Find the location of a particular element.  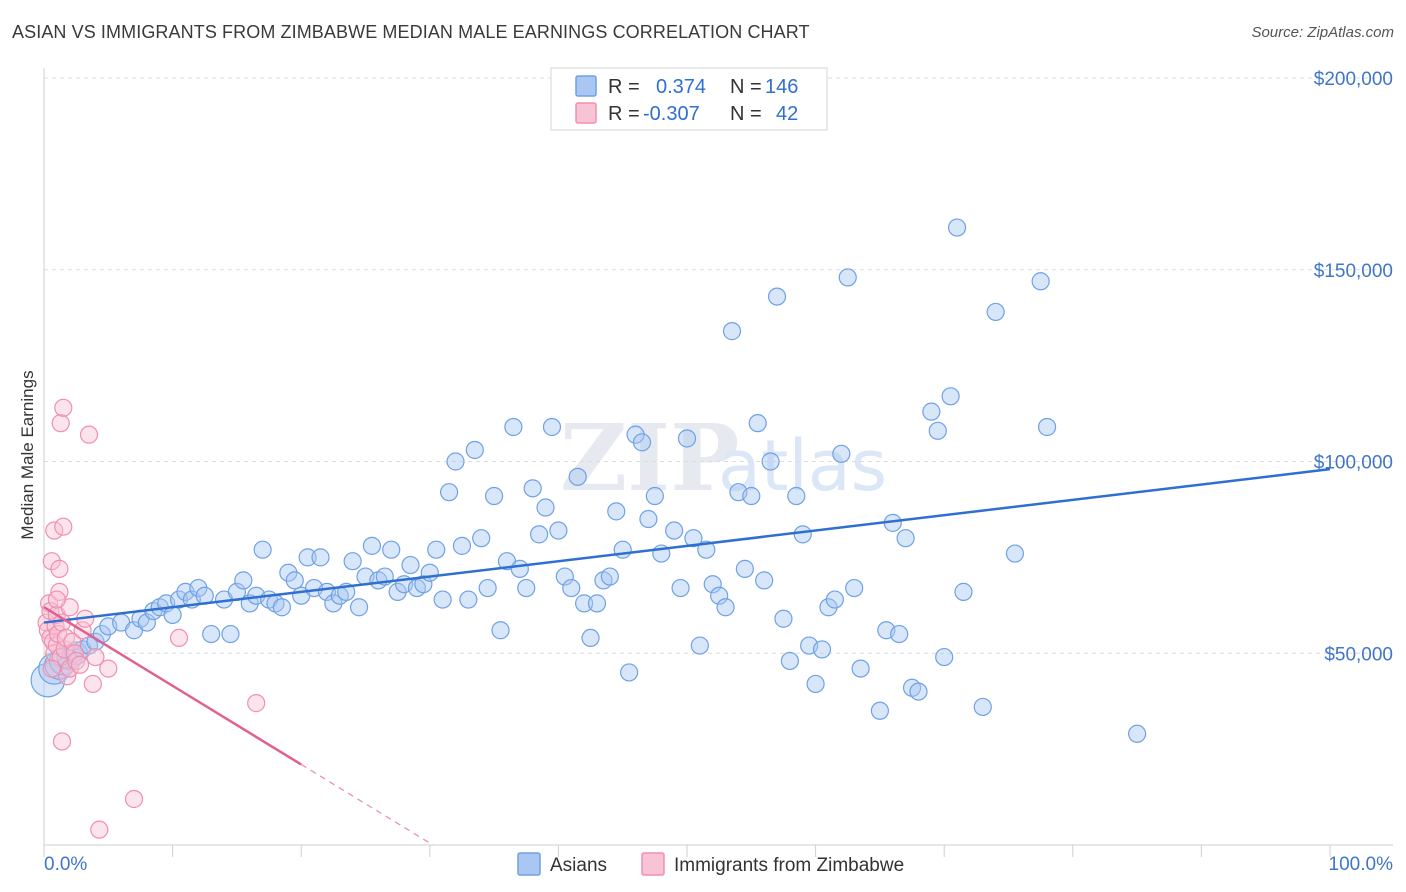

legend-r-label-zimbabwe: R = is located at coordinates (624, 114).